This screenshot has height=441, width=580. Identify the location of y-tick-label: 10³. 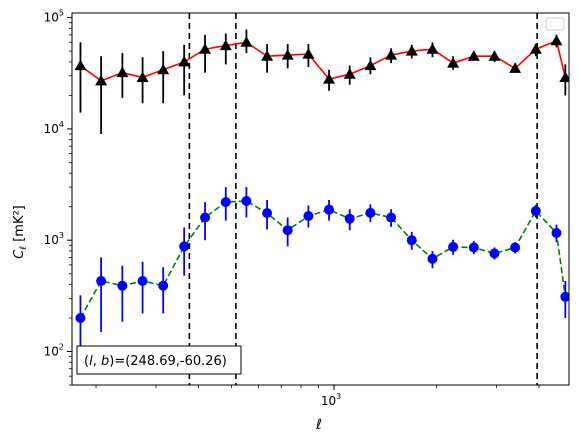
(54, 239).